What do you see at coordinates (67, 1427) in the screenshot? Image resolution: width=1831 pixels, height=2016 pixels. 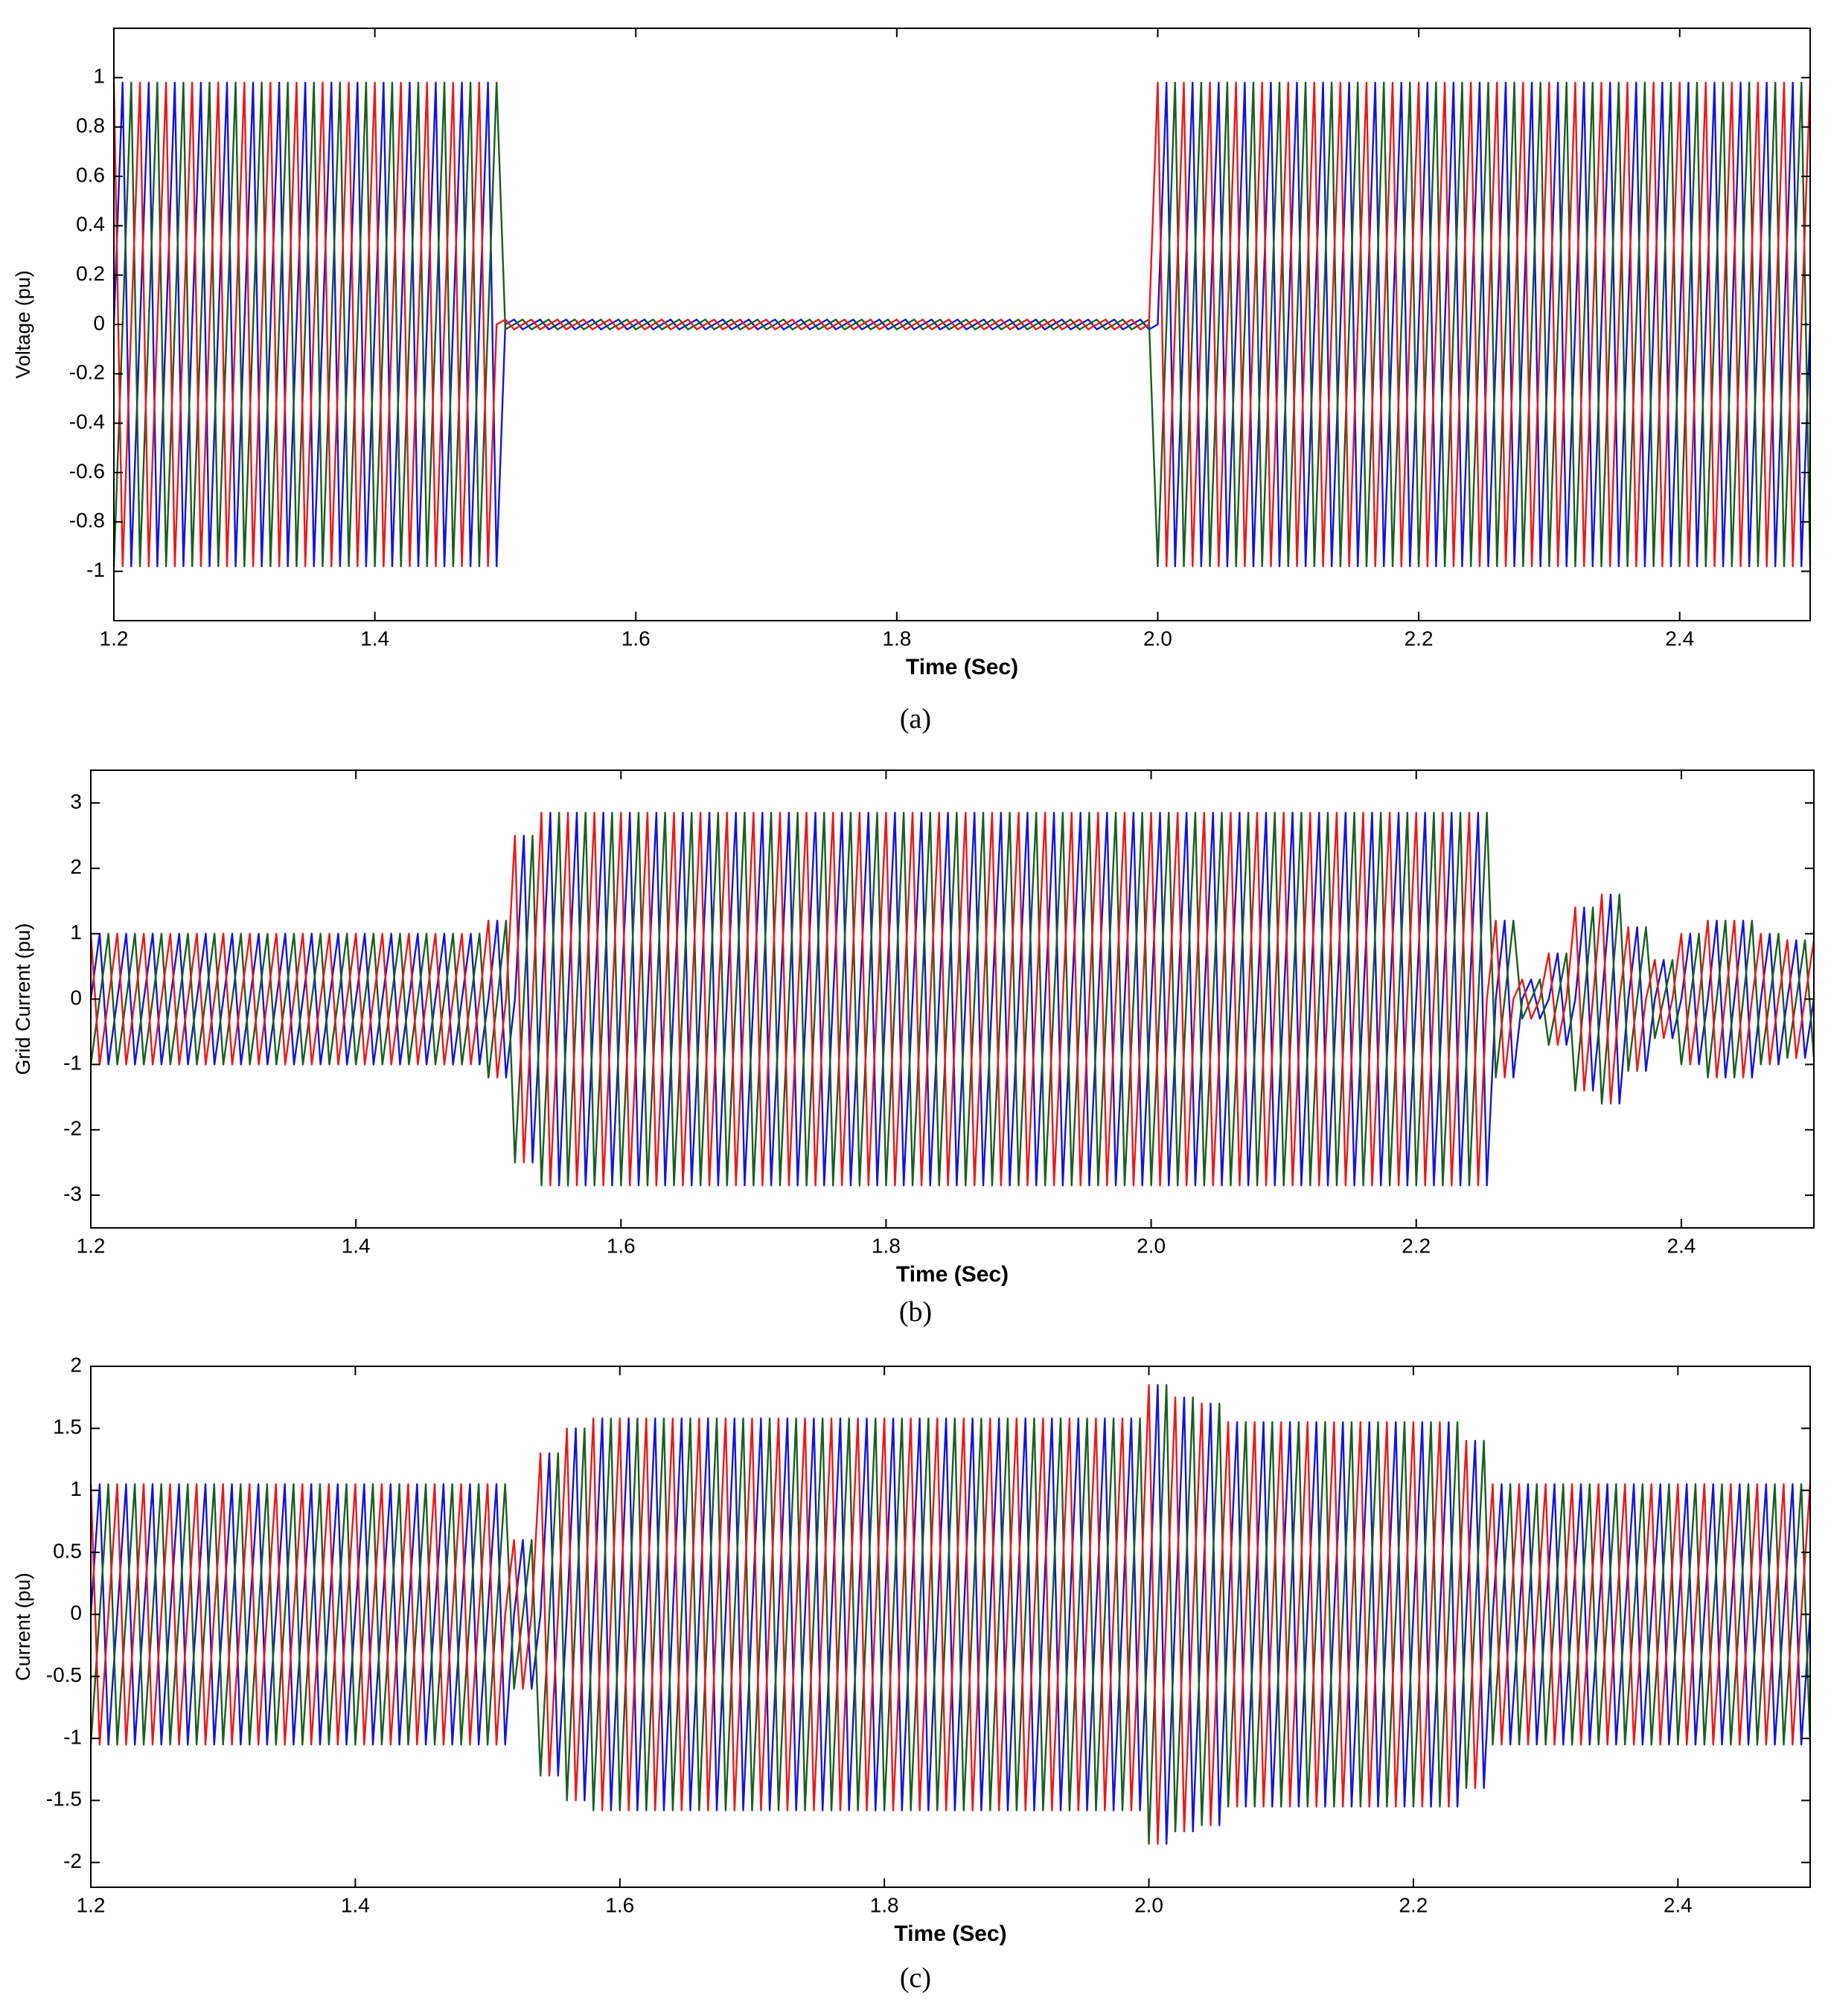 I see `y-tick-label: 1.5` at bounding box center [67, 1427].